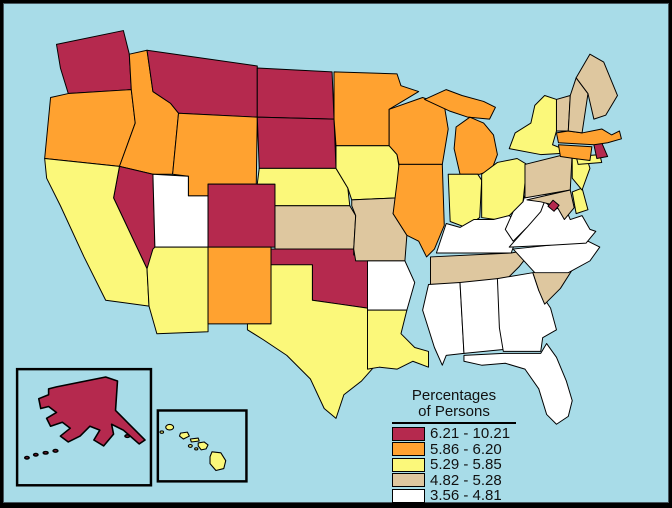  I want to click on state-illinois, so click(418, 210).